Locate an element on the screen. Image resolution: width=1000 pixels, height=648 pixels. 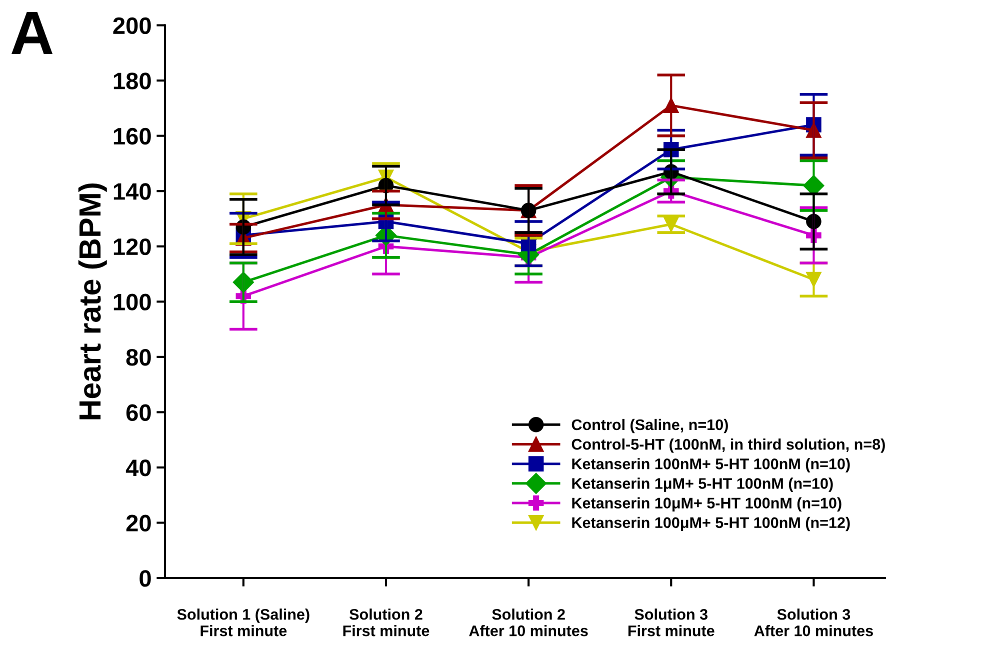
y-tick-label: 100 is located at coordinates (132, 302).